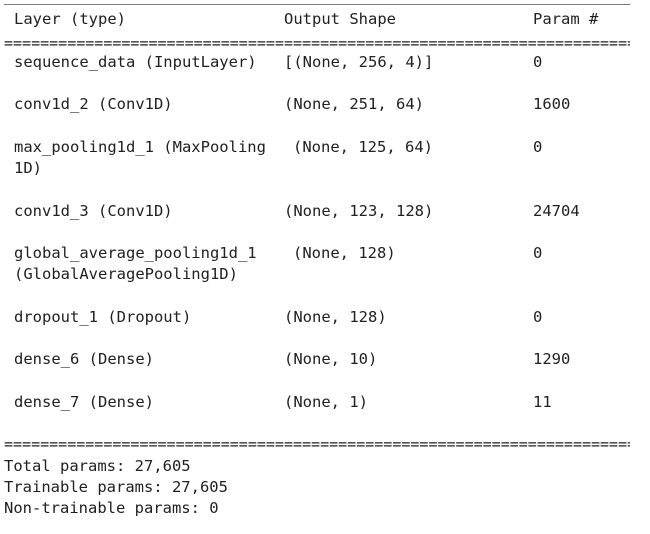  I want to click on header-layer-type: Layer (type), so click(70, 19).